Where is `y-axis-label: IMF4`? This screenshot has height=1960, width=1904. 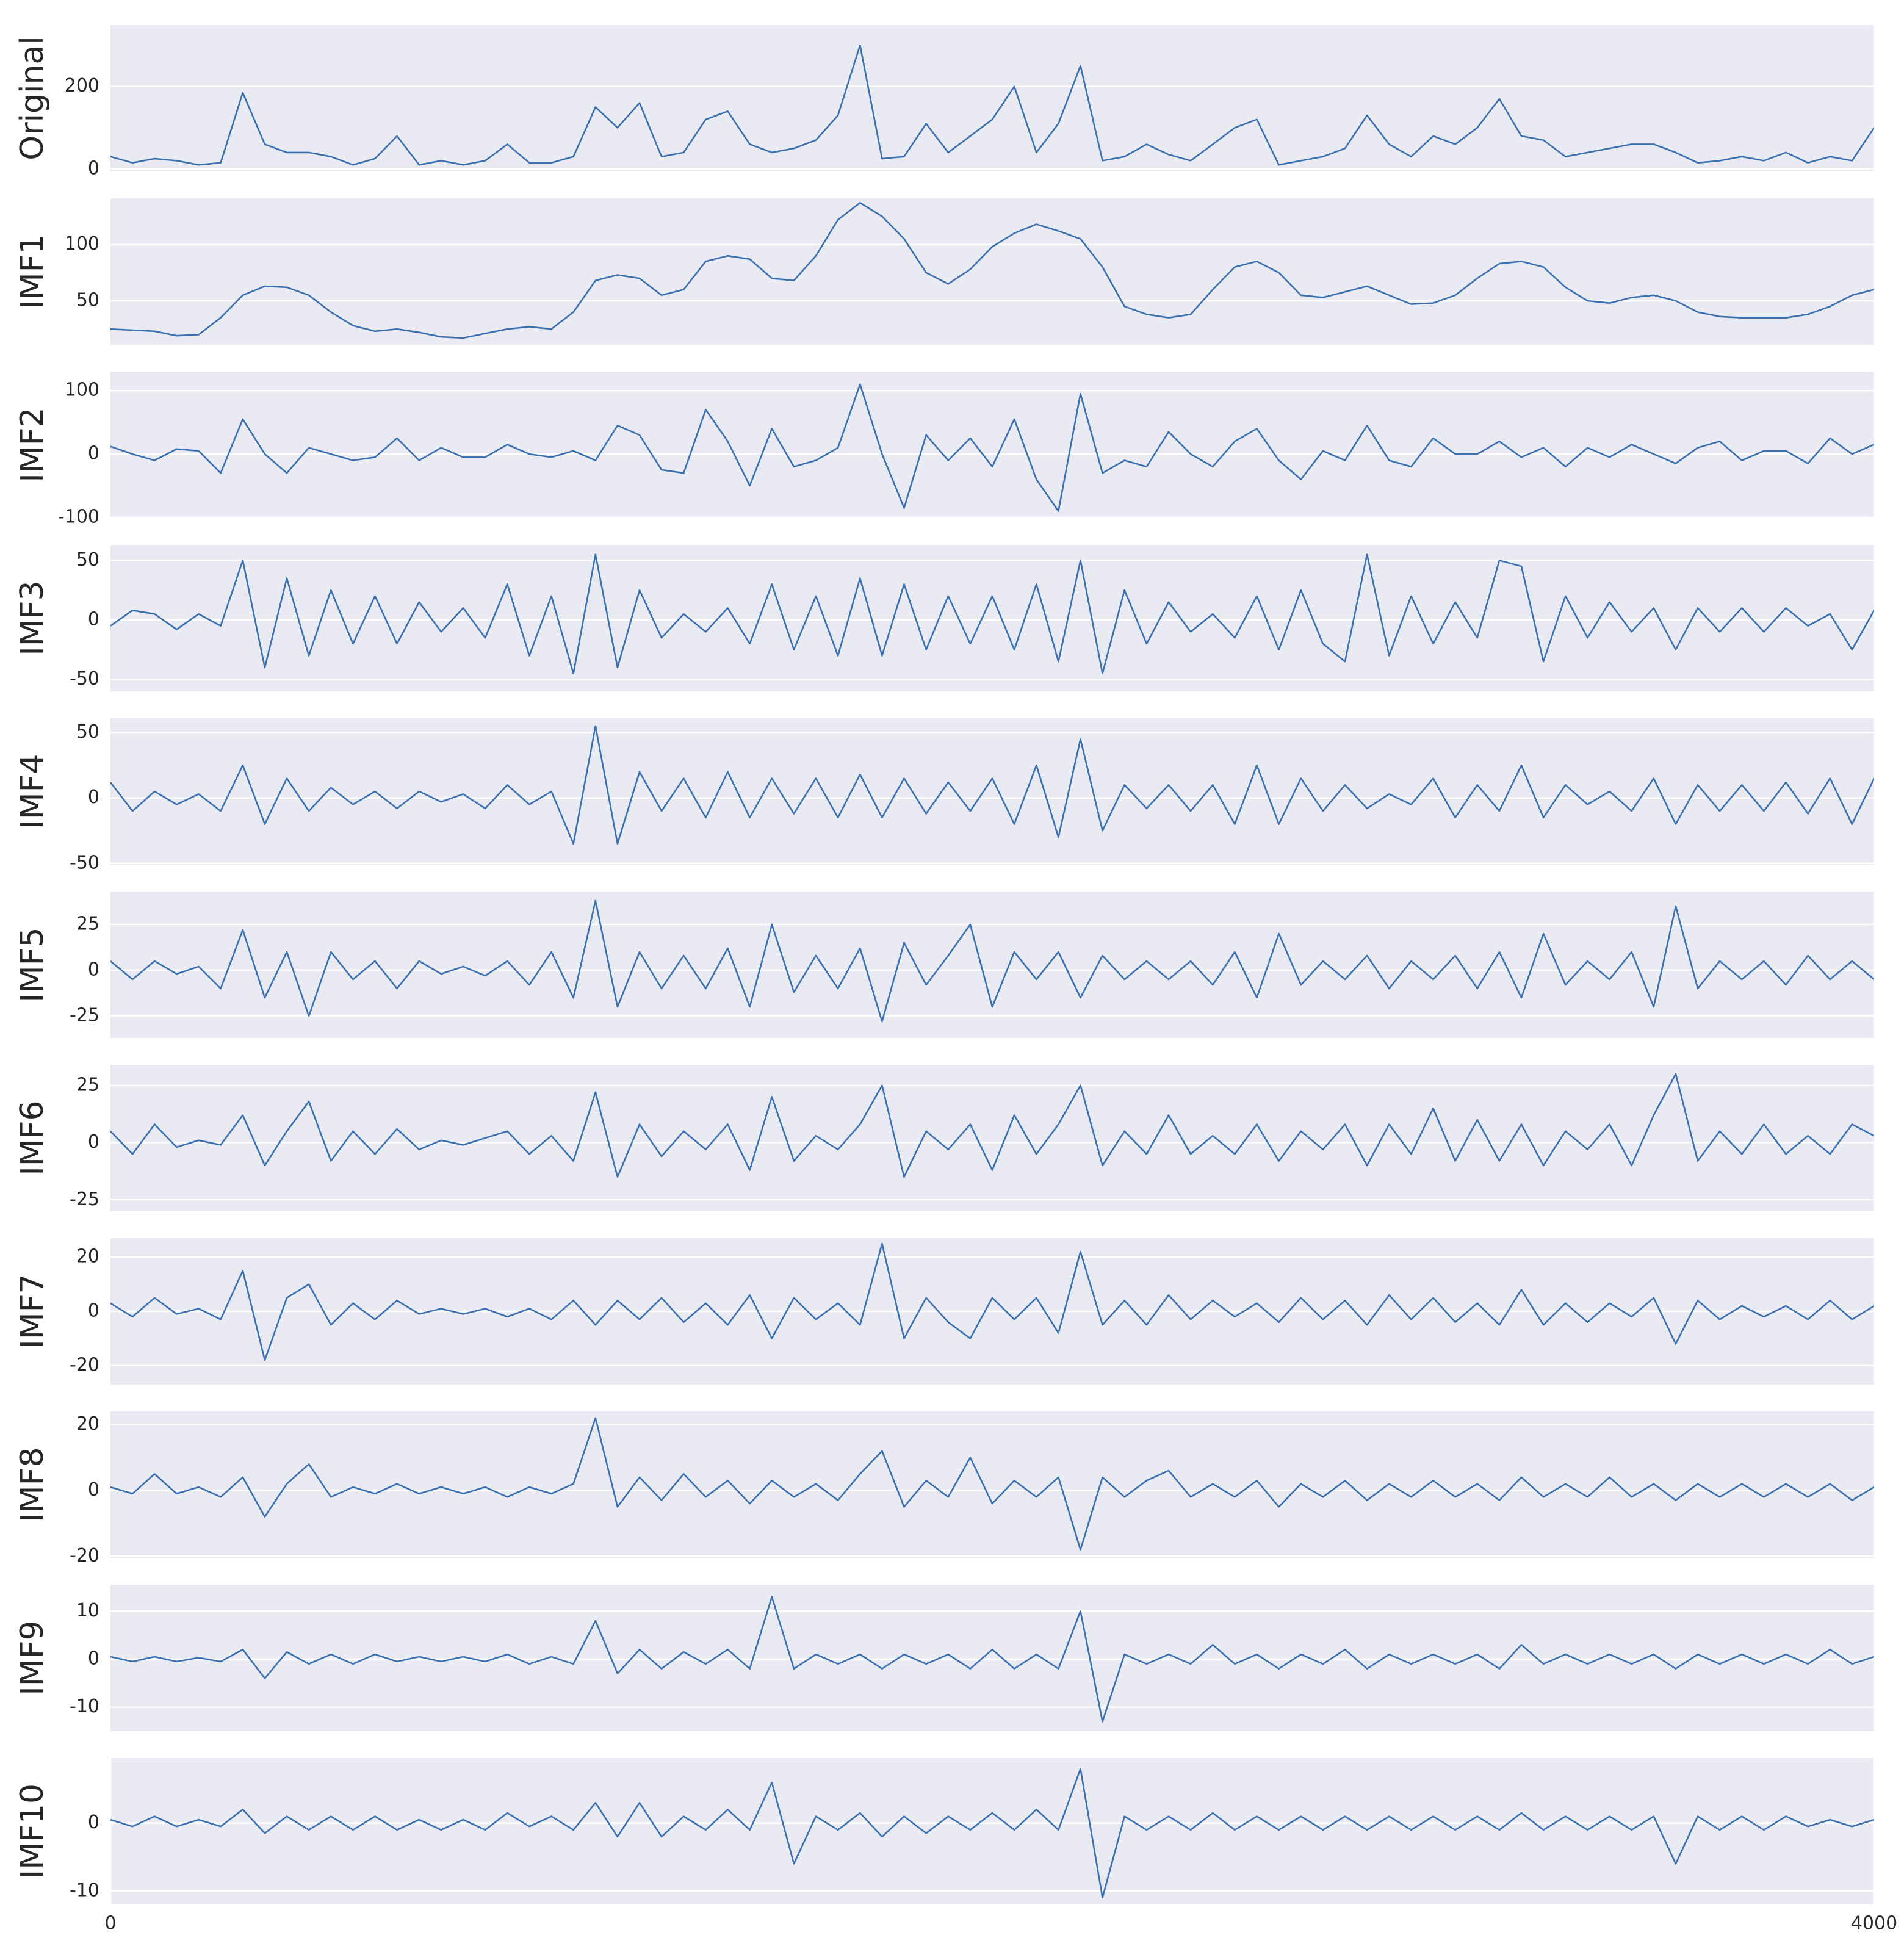
y-axis-label: IMF4 is located at coordinates (32, 792).